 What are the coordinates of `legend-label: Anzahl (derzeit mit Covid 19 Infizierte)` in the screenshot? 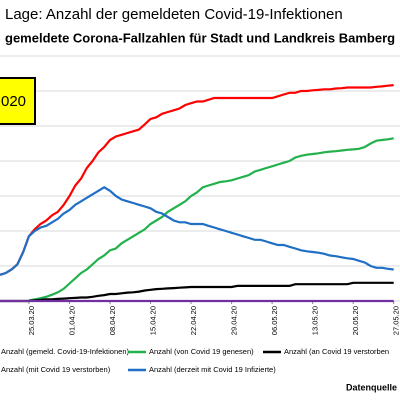 It's located at (212, 369).